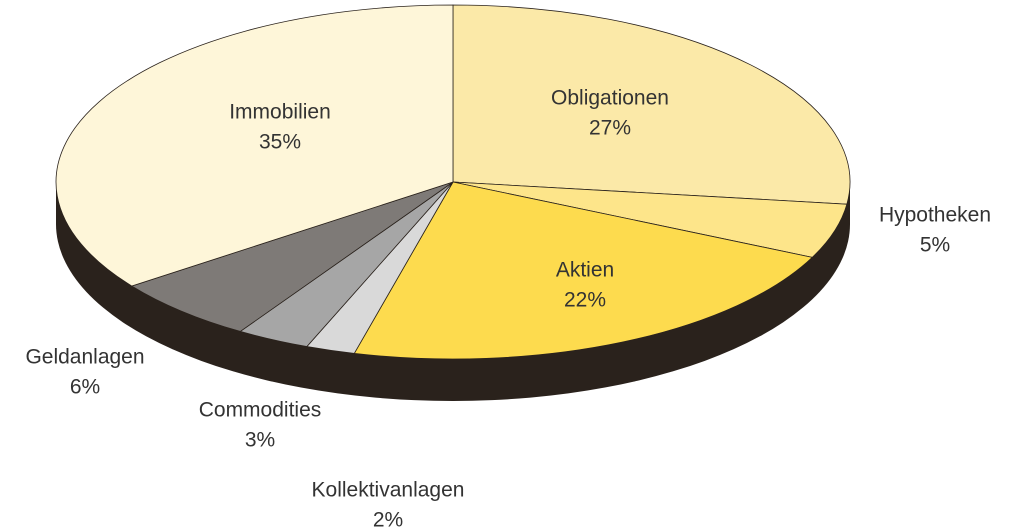  What do you see at coordinates (388, 490) in the screenshot?
I see `slice-label: Kollektivanlagen` at bounding box center [388, 490].